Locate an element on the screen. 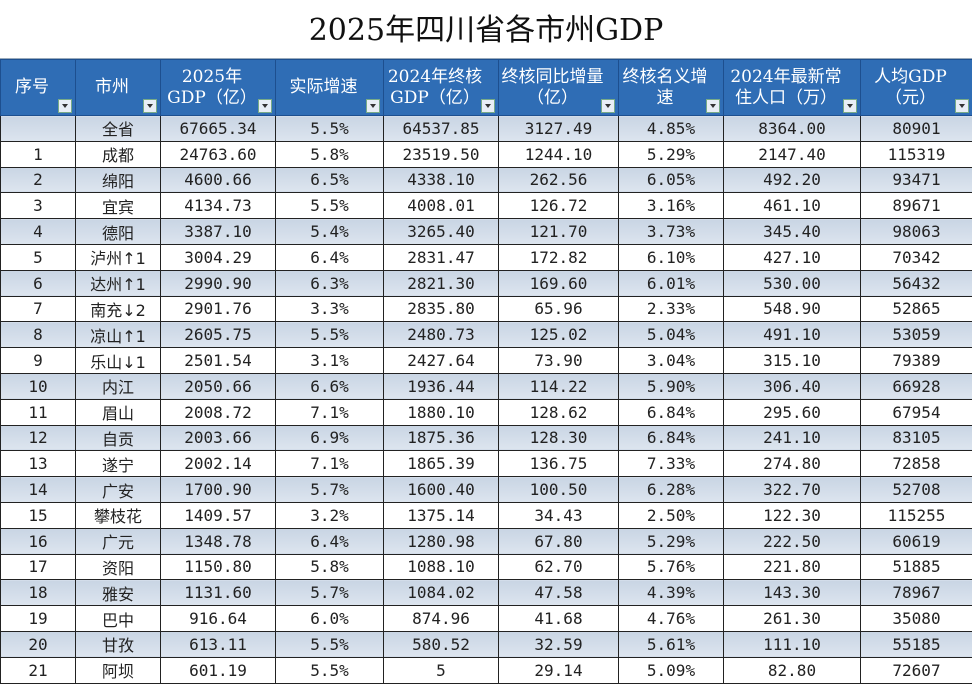 This screenshot has height=684, width=972. table-cell: 2821.30 is located at coordinates (441, 283).